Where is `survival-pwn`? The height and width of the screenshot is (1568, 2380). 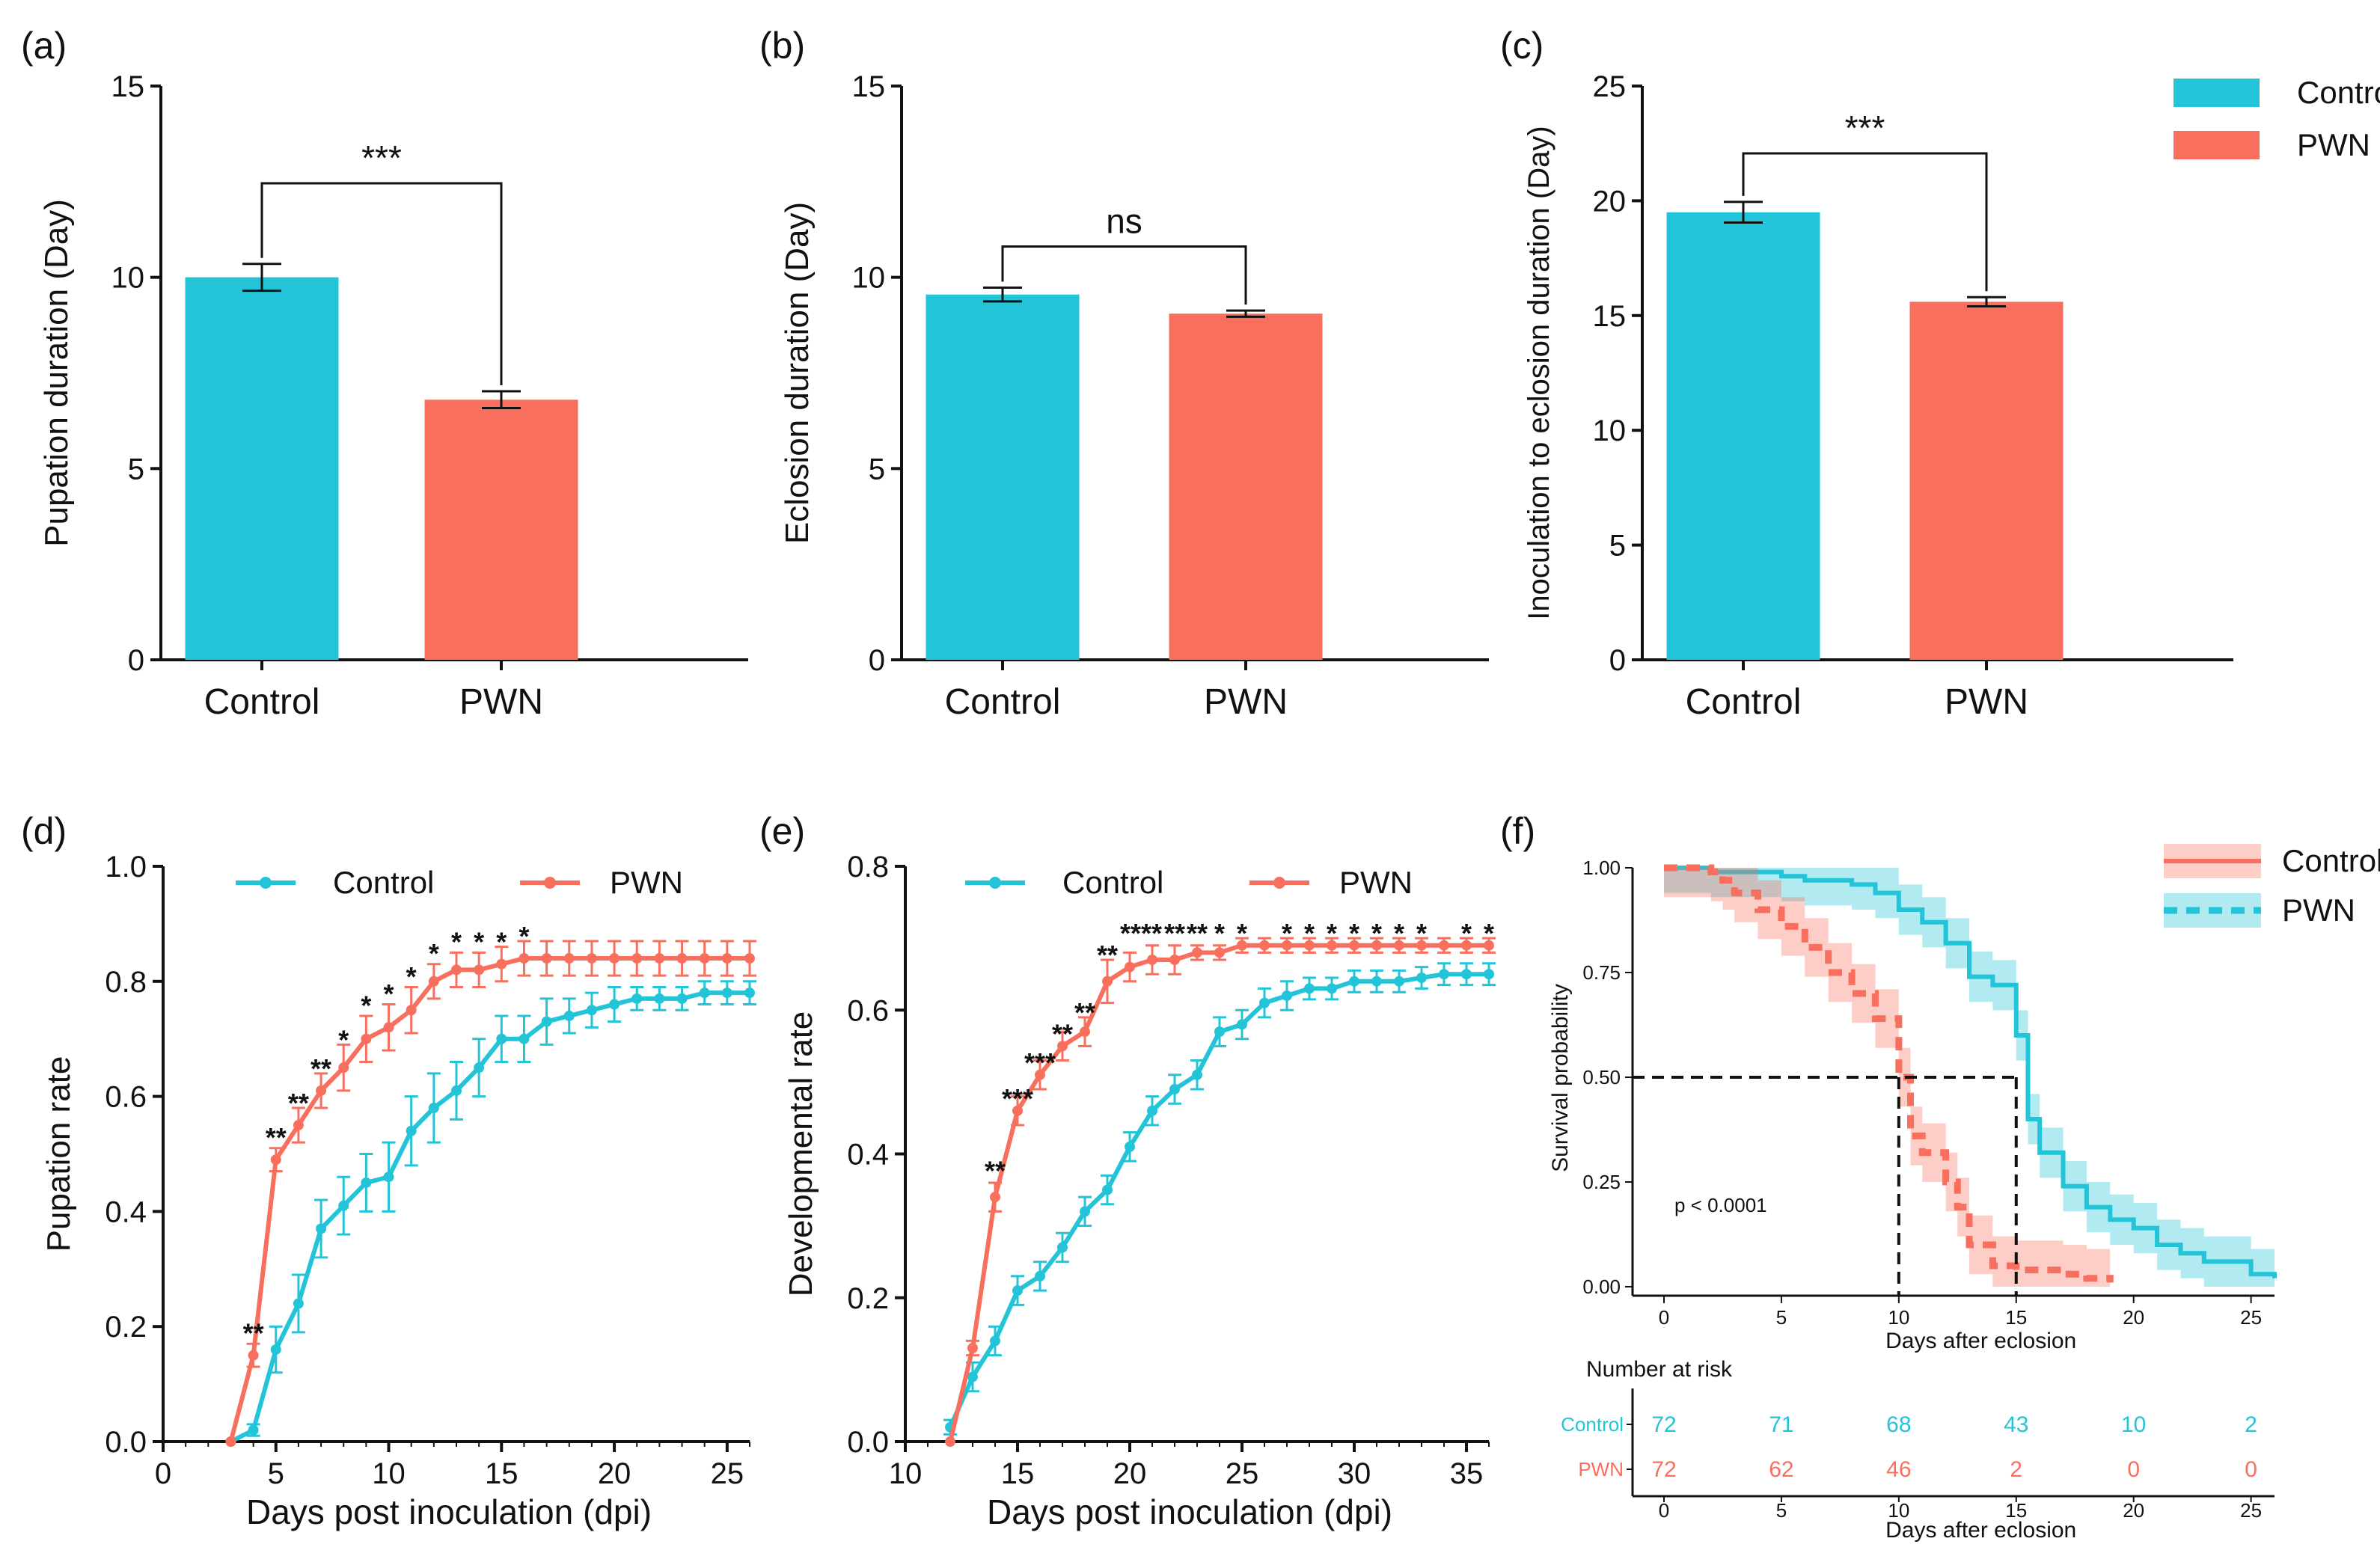 survival-pwn is located at coordinates (1889, 1076).